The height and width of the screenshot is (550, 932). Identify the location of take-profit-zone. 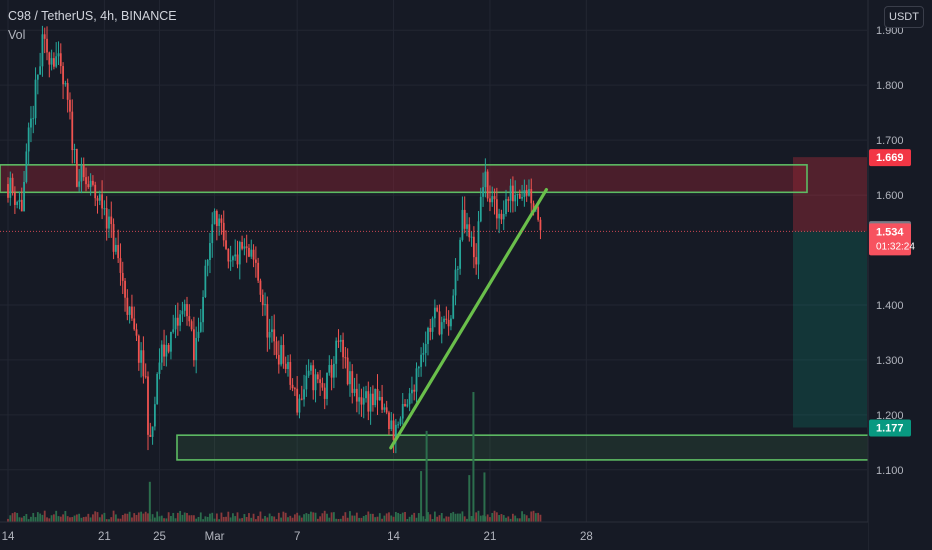
(830, 329).